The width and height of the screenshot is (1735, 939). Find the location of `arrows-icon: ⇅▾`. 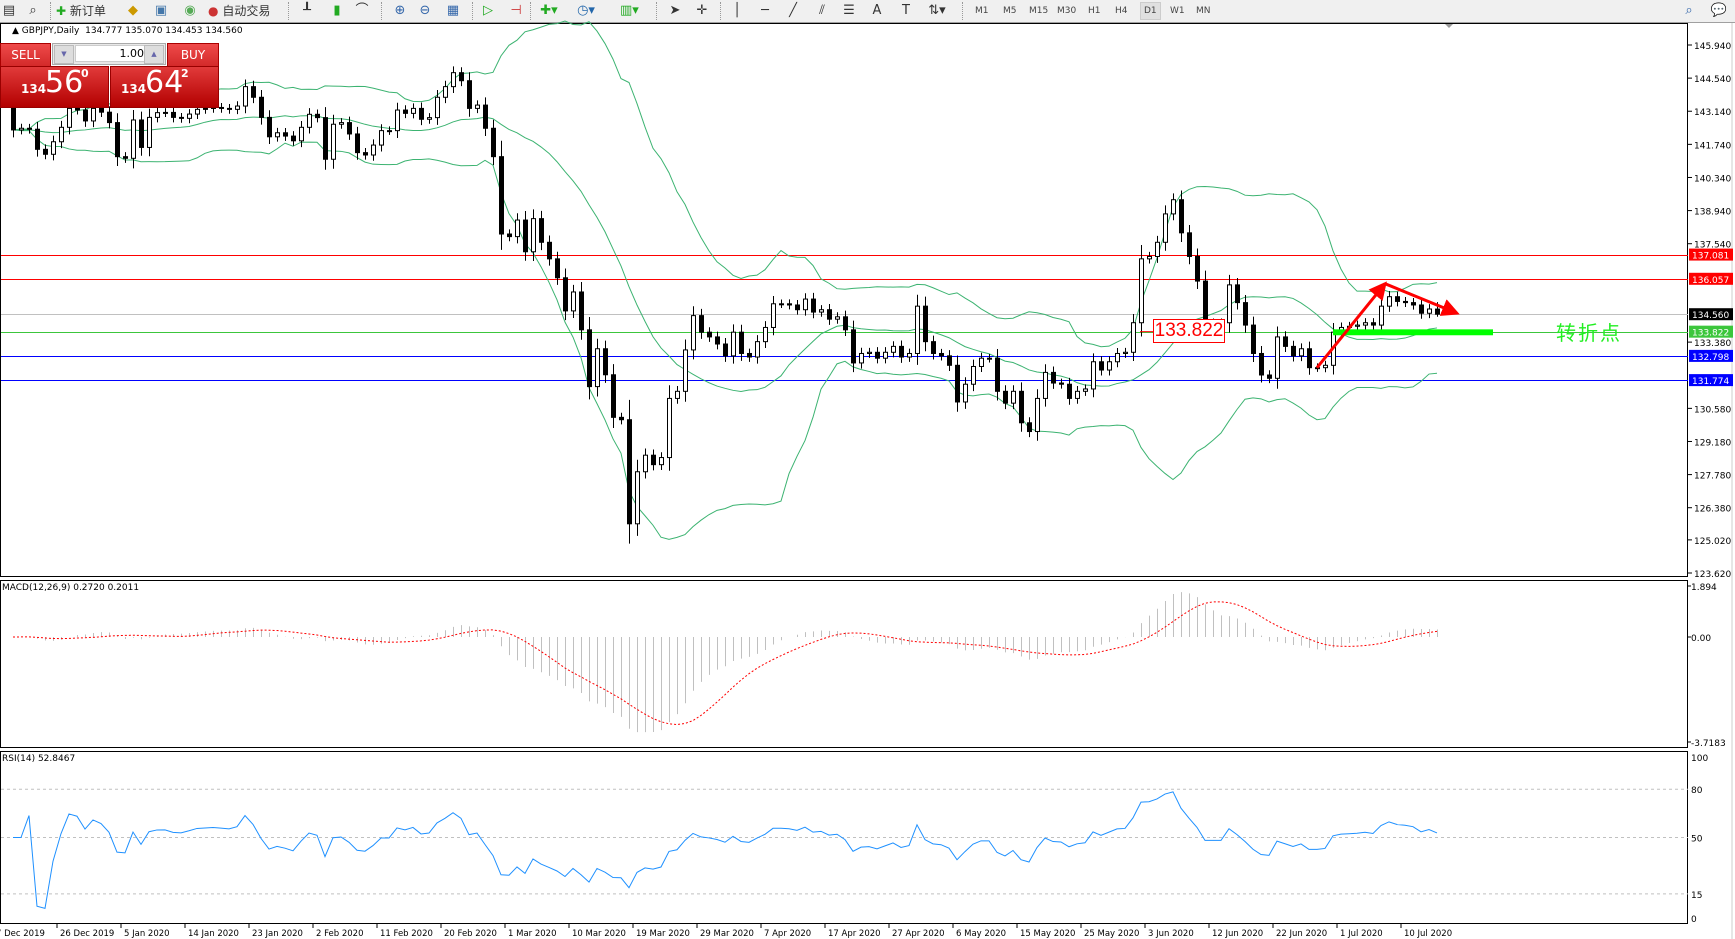

arrows-icon: ⇅▾ is located at coordinates (937, 10).